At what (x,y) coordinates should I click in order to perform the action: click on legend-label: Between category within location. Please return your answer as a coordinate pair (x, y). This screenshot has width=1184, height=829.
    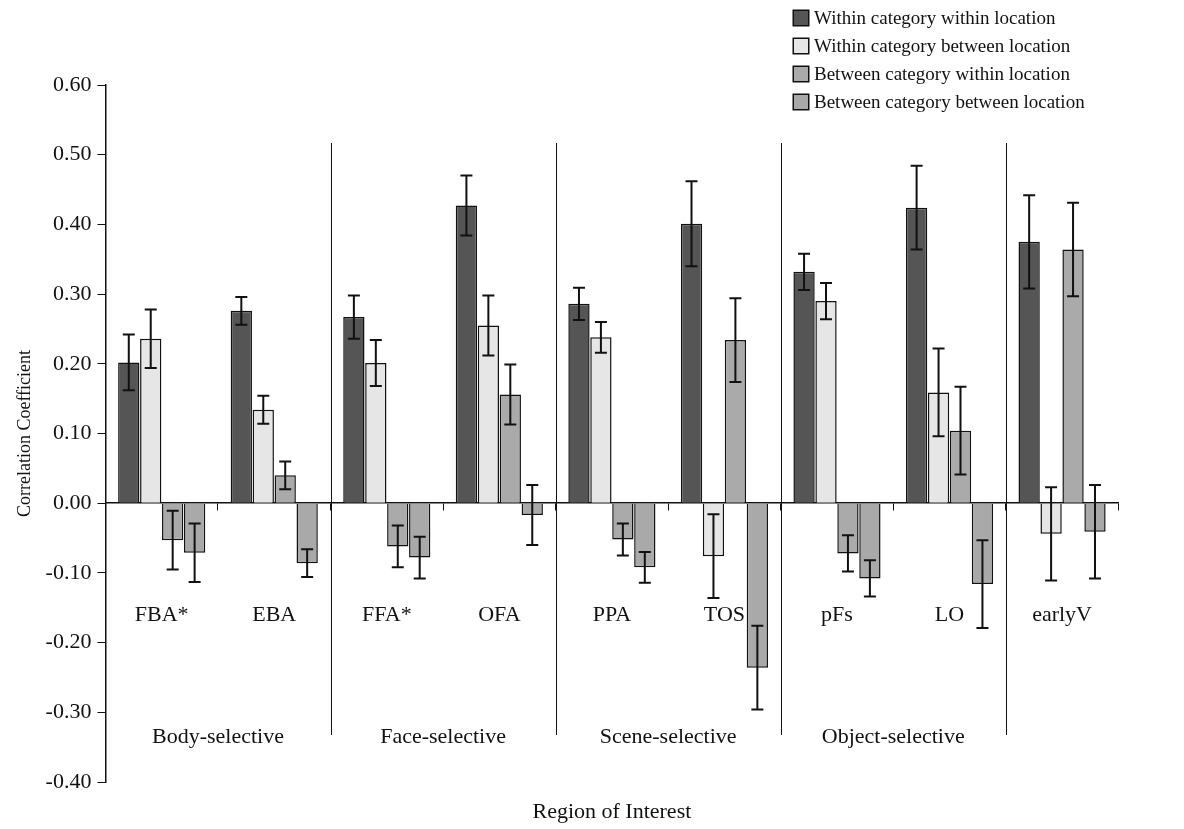
    Looking at the image, I should click on (942, 74).